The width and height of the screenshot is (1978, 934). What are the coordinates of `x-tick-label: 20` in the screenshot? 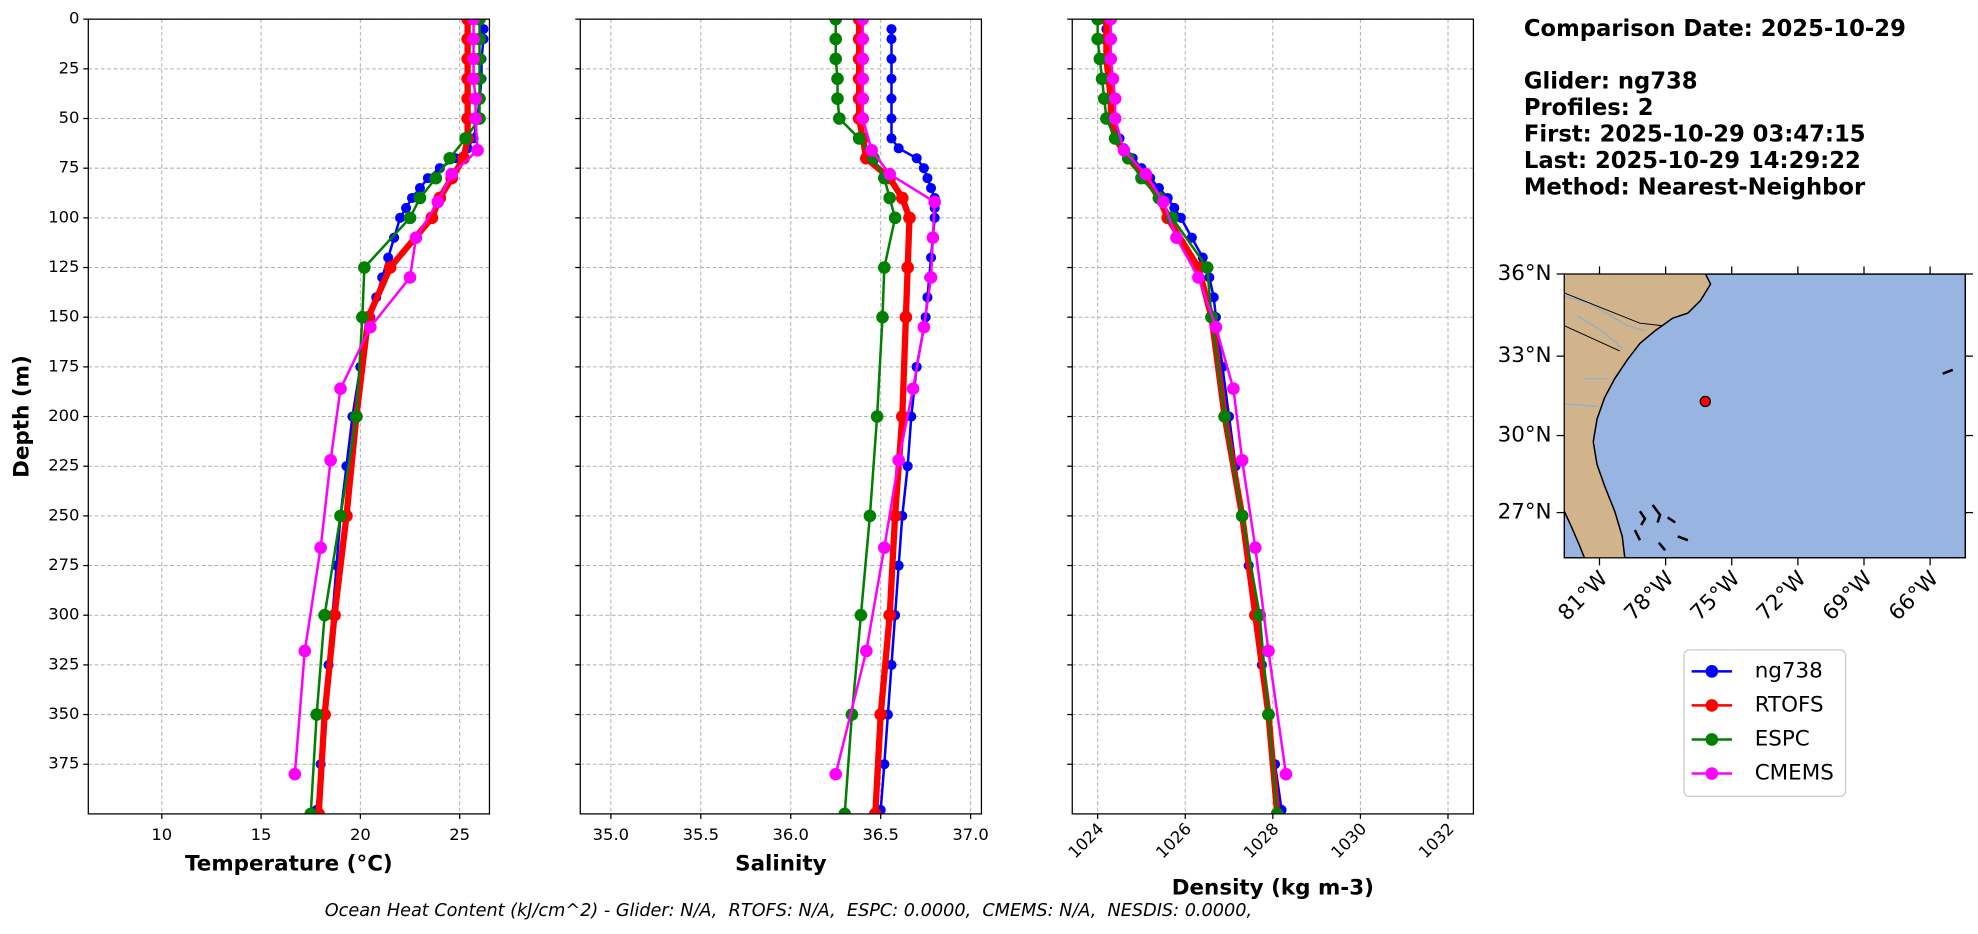 It's located at (360, 834).